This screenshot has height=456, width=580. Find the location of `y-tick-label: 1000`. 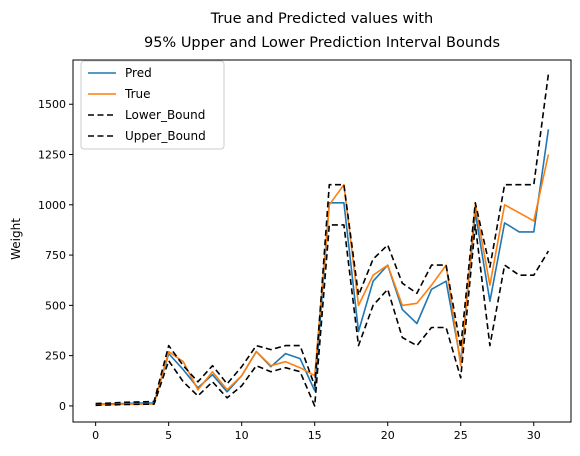

y-tick-label: 1000 is located at coordinates (52, 205).